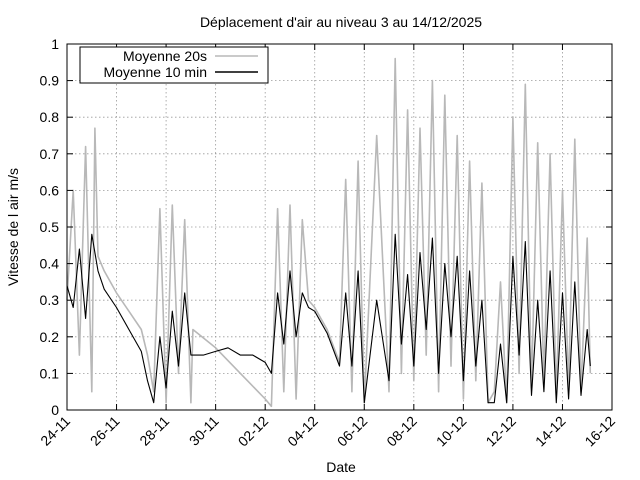 This screenshot has height=480, width=640. What do you see at coordinates (253, 431) in the screenshot?
I see `x-tick-label: 02-12` at bounding box center [253, 431].